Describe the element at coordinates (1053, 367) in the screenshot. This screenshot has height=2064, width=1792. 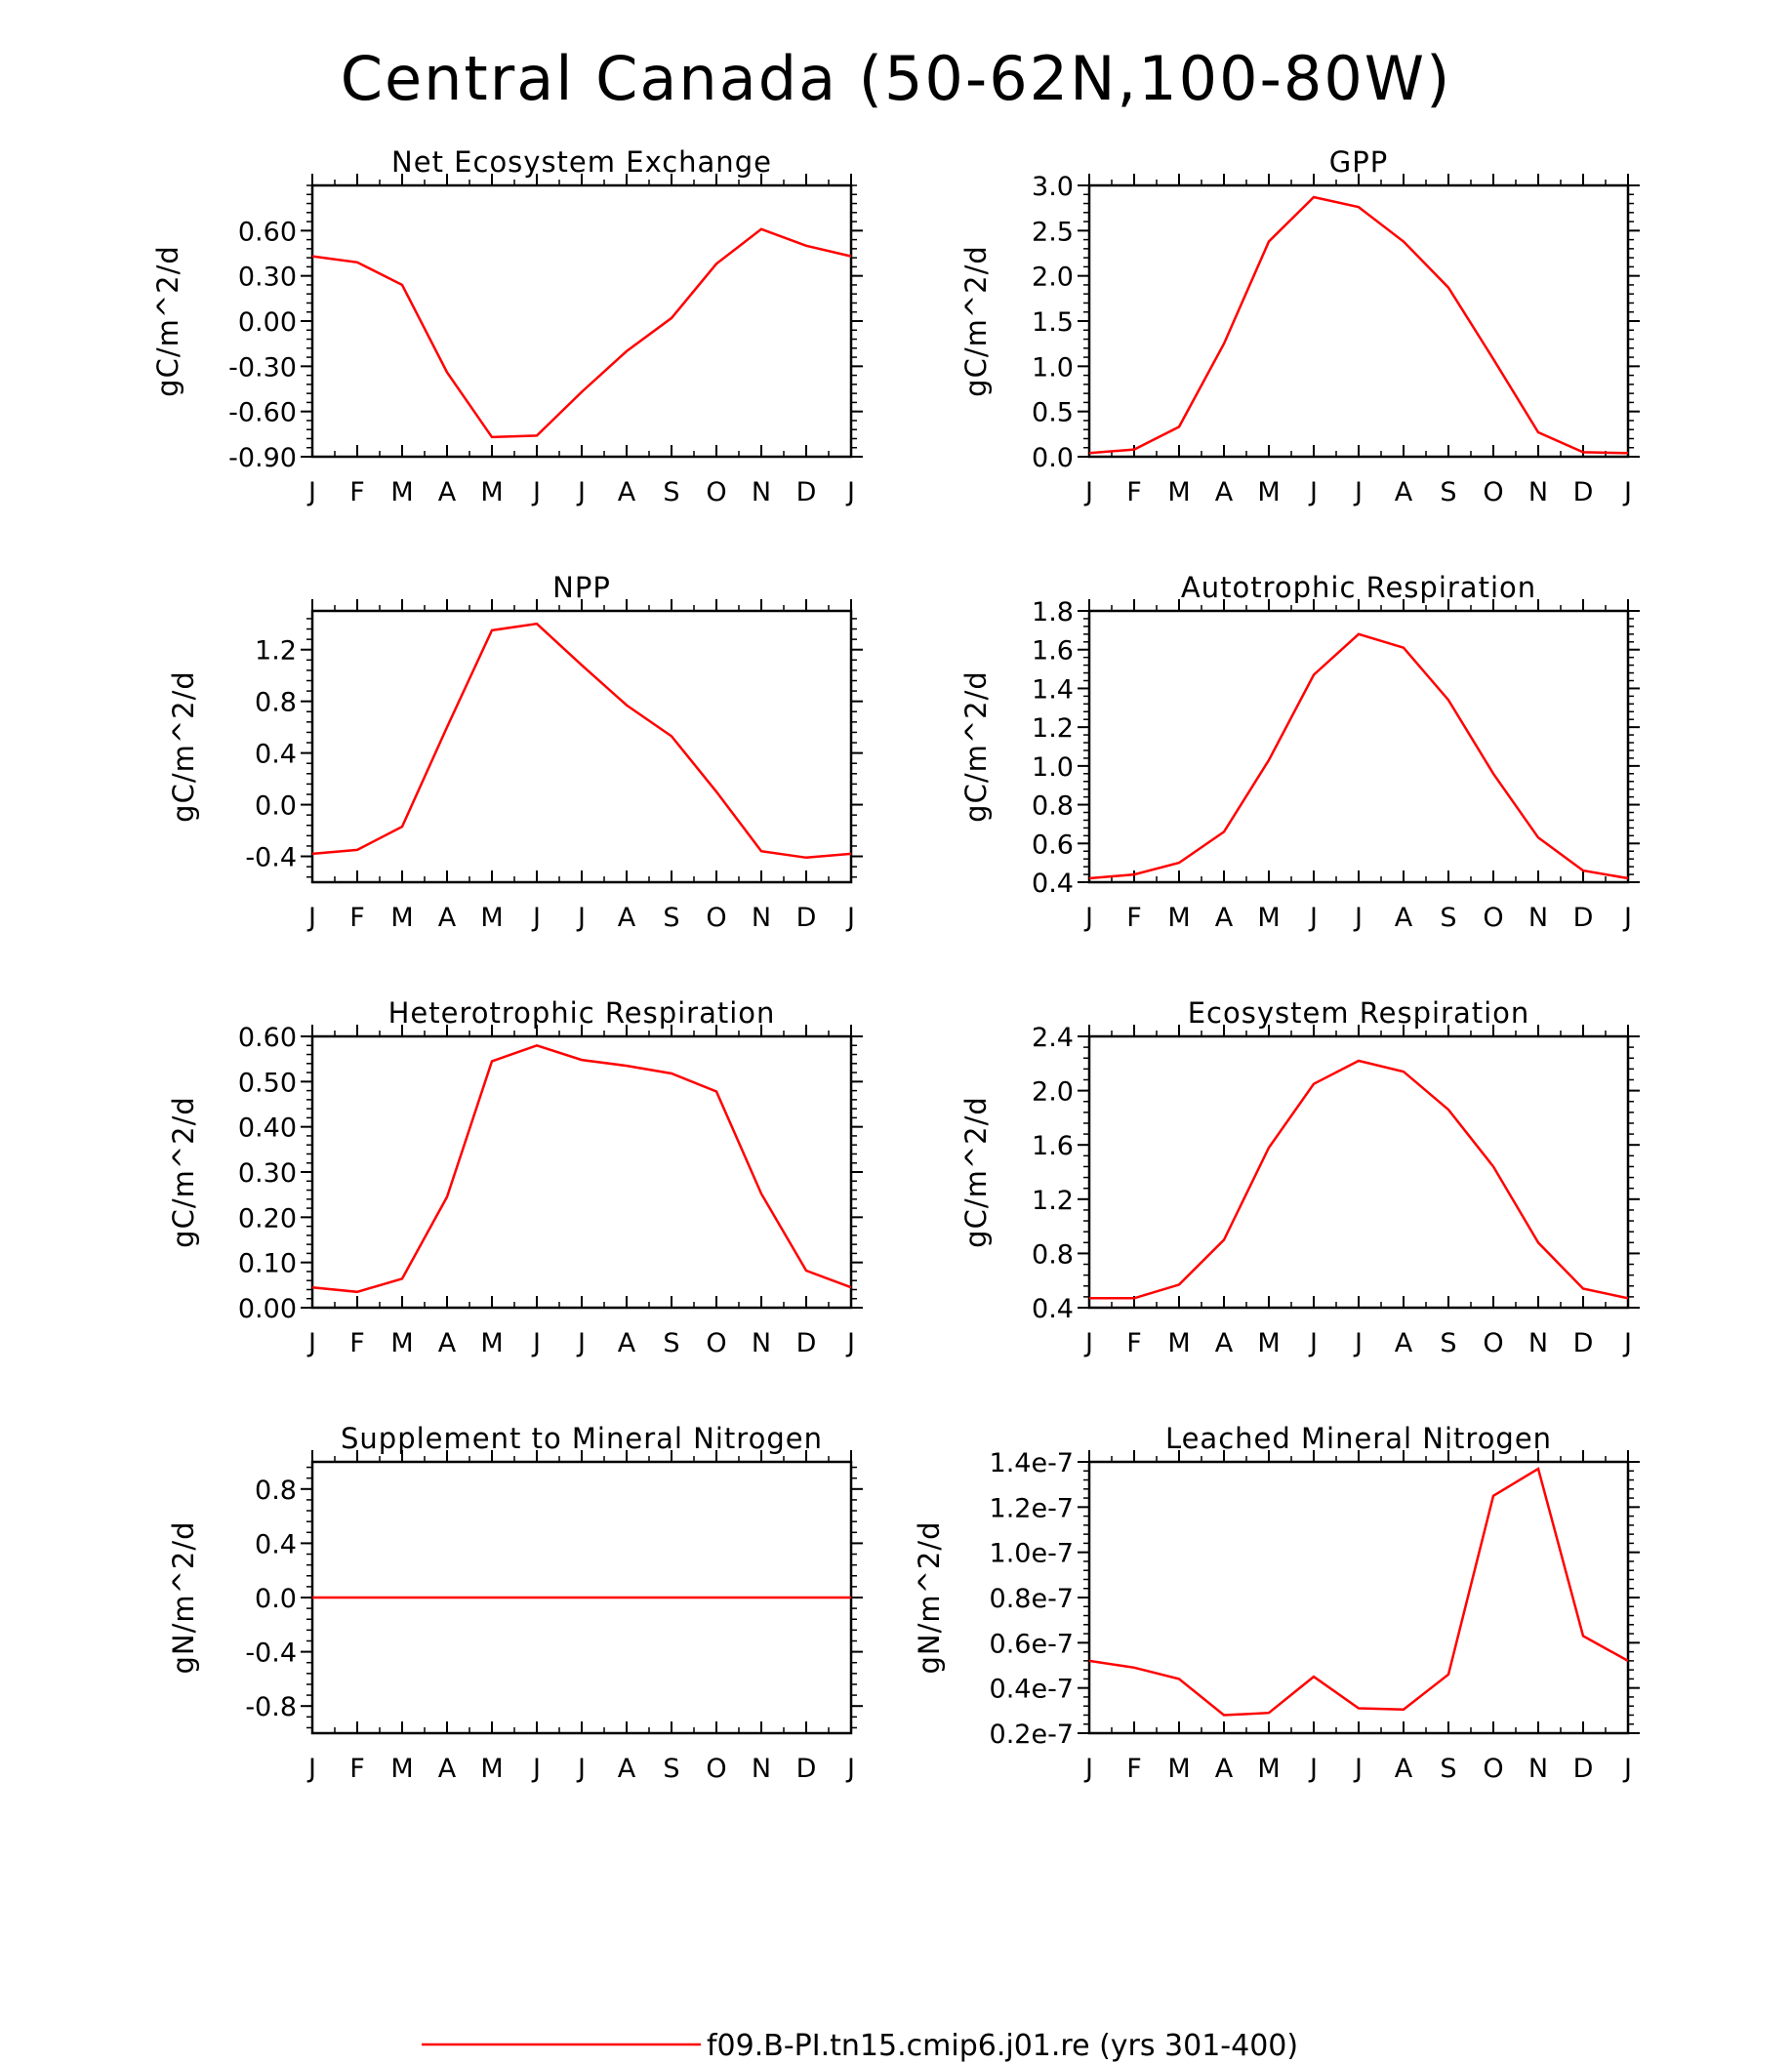
I see `y-tick-label: 1.0` at that location.